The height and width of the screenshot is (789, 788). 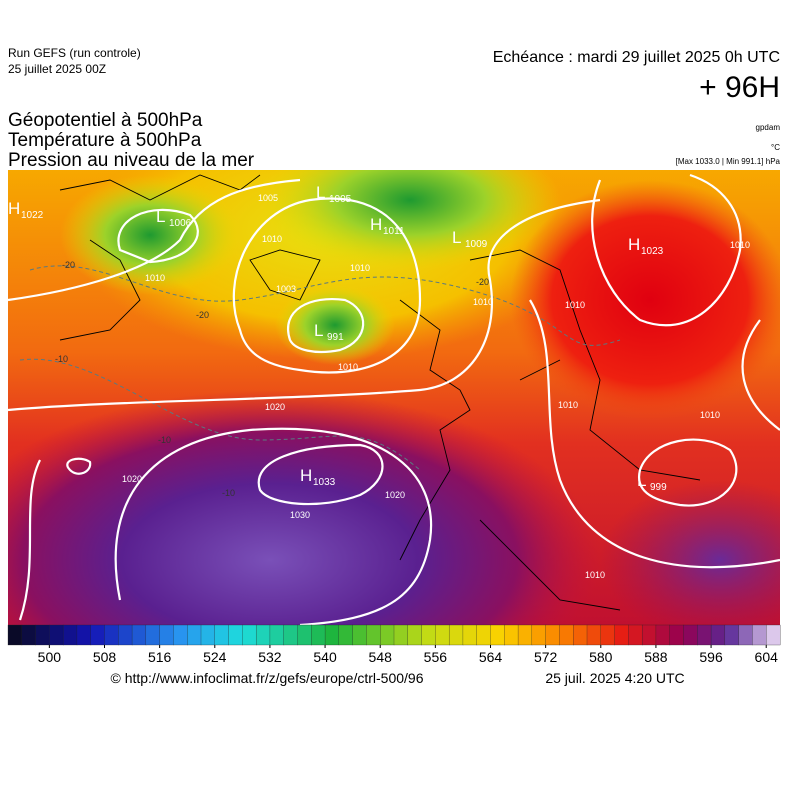 I want to click on colorbar-tick-label: 516, so click(x=160, y=657).